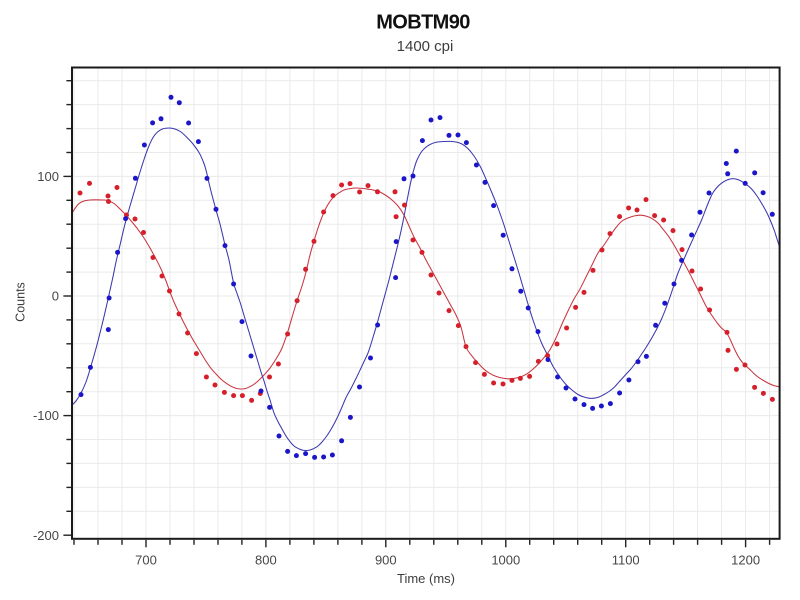 Image resolution: width=800 pixels, height=600 pixels. Describe the element at coordinates (386, 560) in the screenshot. I see `svg-text: 900` at that location.